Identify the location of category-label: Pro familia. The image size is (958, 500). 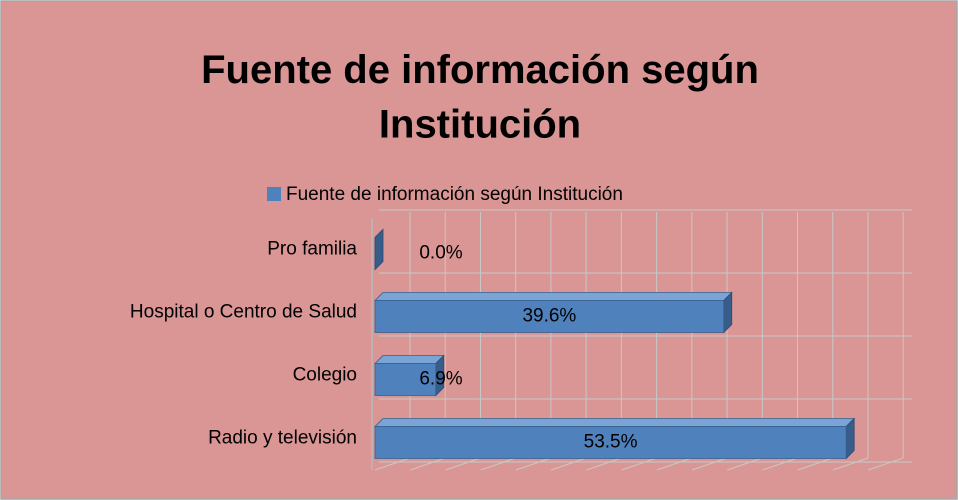
(312, 249).